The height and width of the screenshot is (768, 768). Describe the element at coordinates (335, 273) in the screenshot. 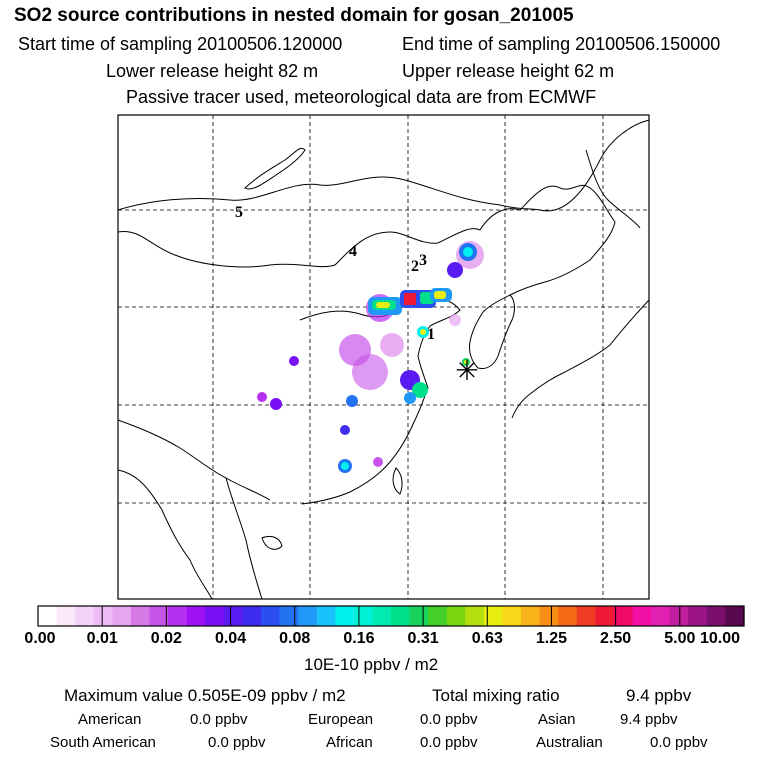

I see `station-markers: 1 2 3 4 5` at that location.